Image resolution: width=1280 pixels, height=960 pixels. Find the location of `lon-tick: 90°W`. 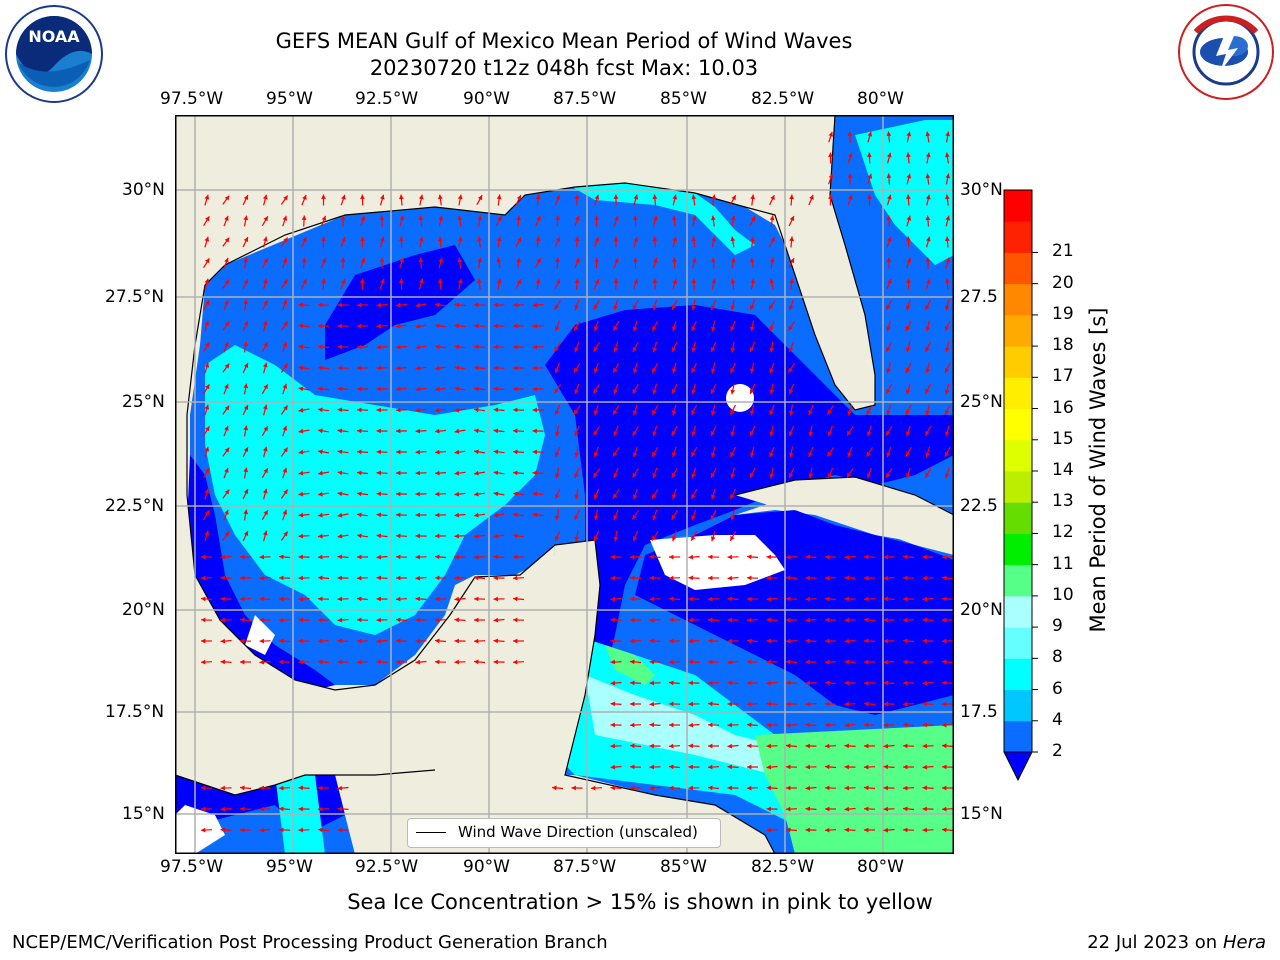

lon-tick: 90°W is located at coordinates (486, 99).